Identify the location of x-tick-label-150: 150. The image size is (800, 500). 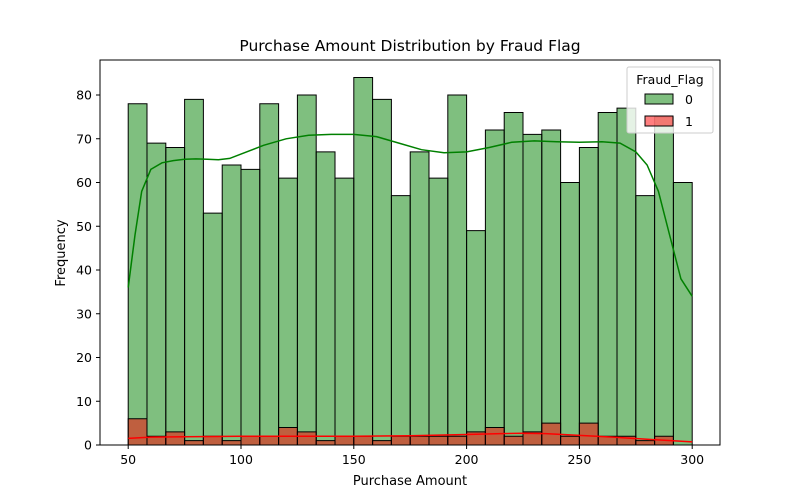
(354, 459).